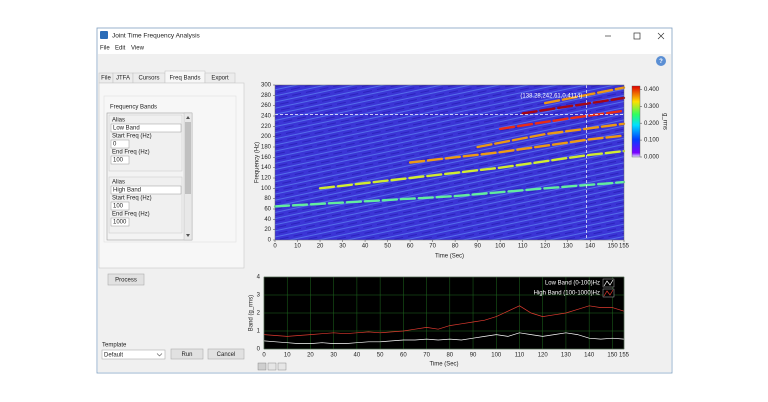 Image resolution: width=768 pixels, height=402 pixels. Describe the element at coordinates (267, 210) in the screenshot. I see `y-tick-label: 60` at that location.